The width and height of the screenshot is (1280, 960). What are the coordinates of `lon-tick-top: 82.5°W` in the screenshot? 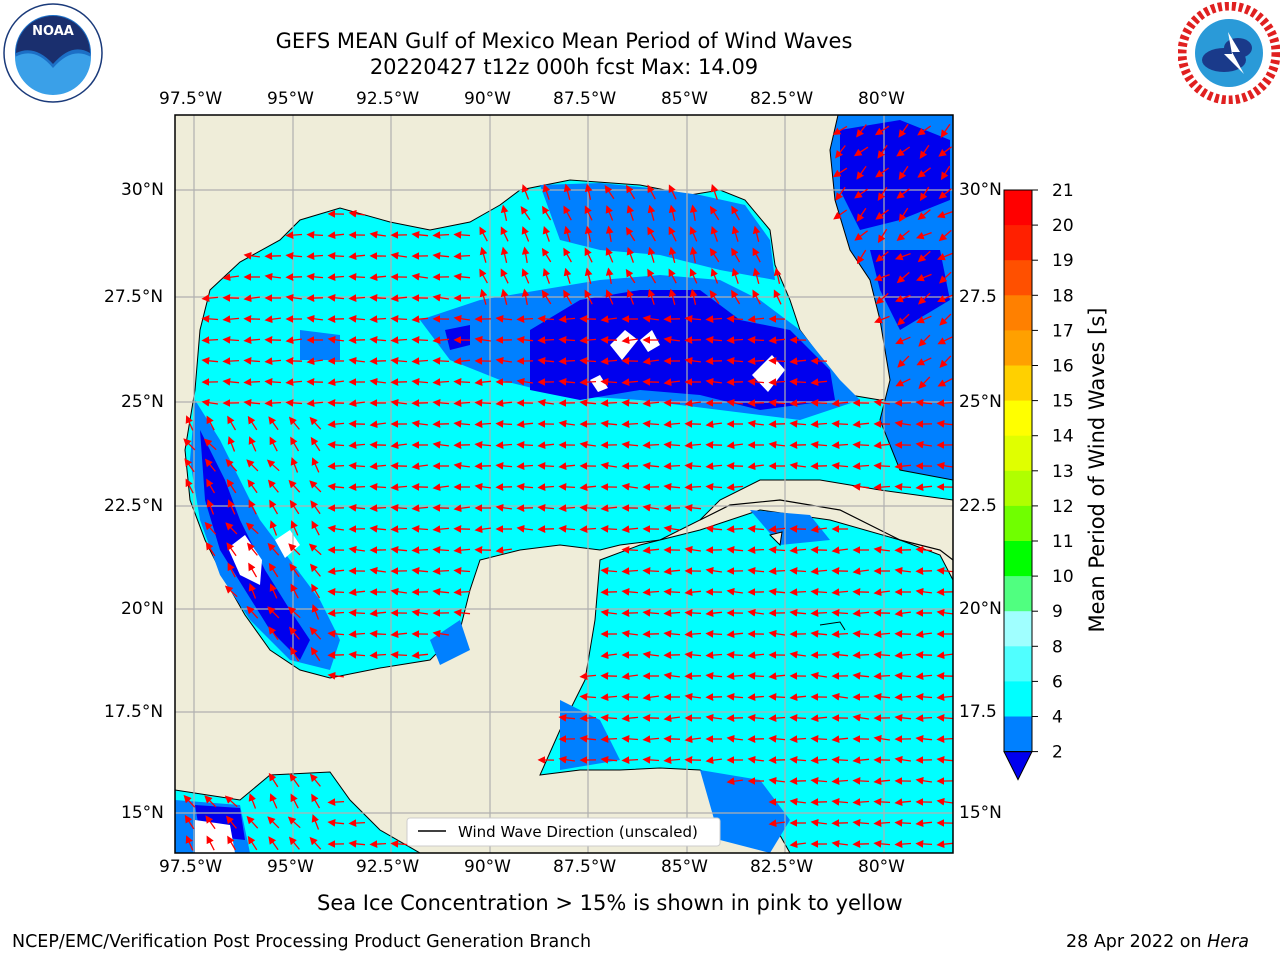 It's located at (782, 99).